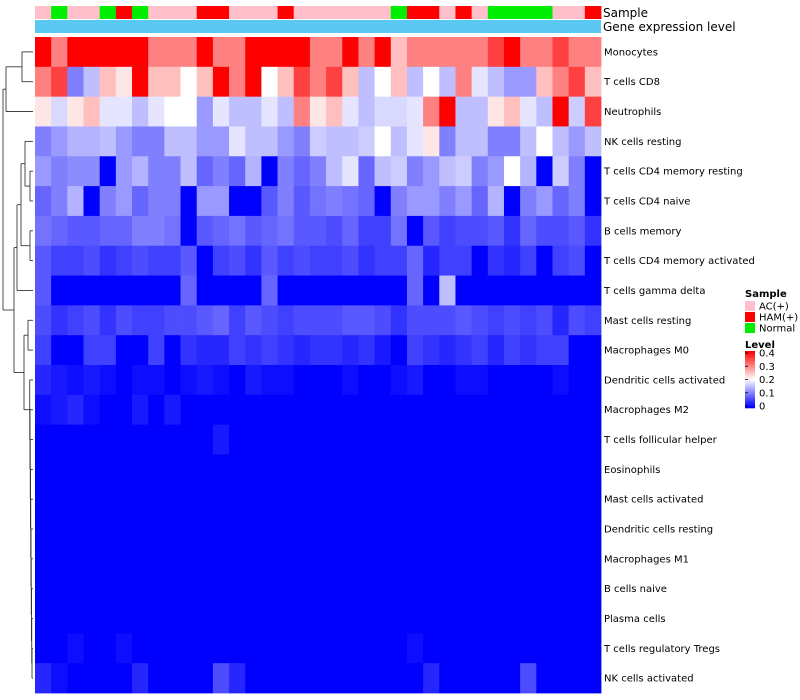  I want to click on row-label-t-cells-follicular-helper: T cells follicular helper, so click(660, 440).